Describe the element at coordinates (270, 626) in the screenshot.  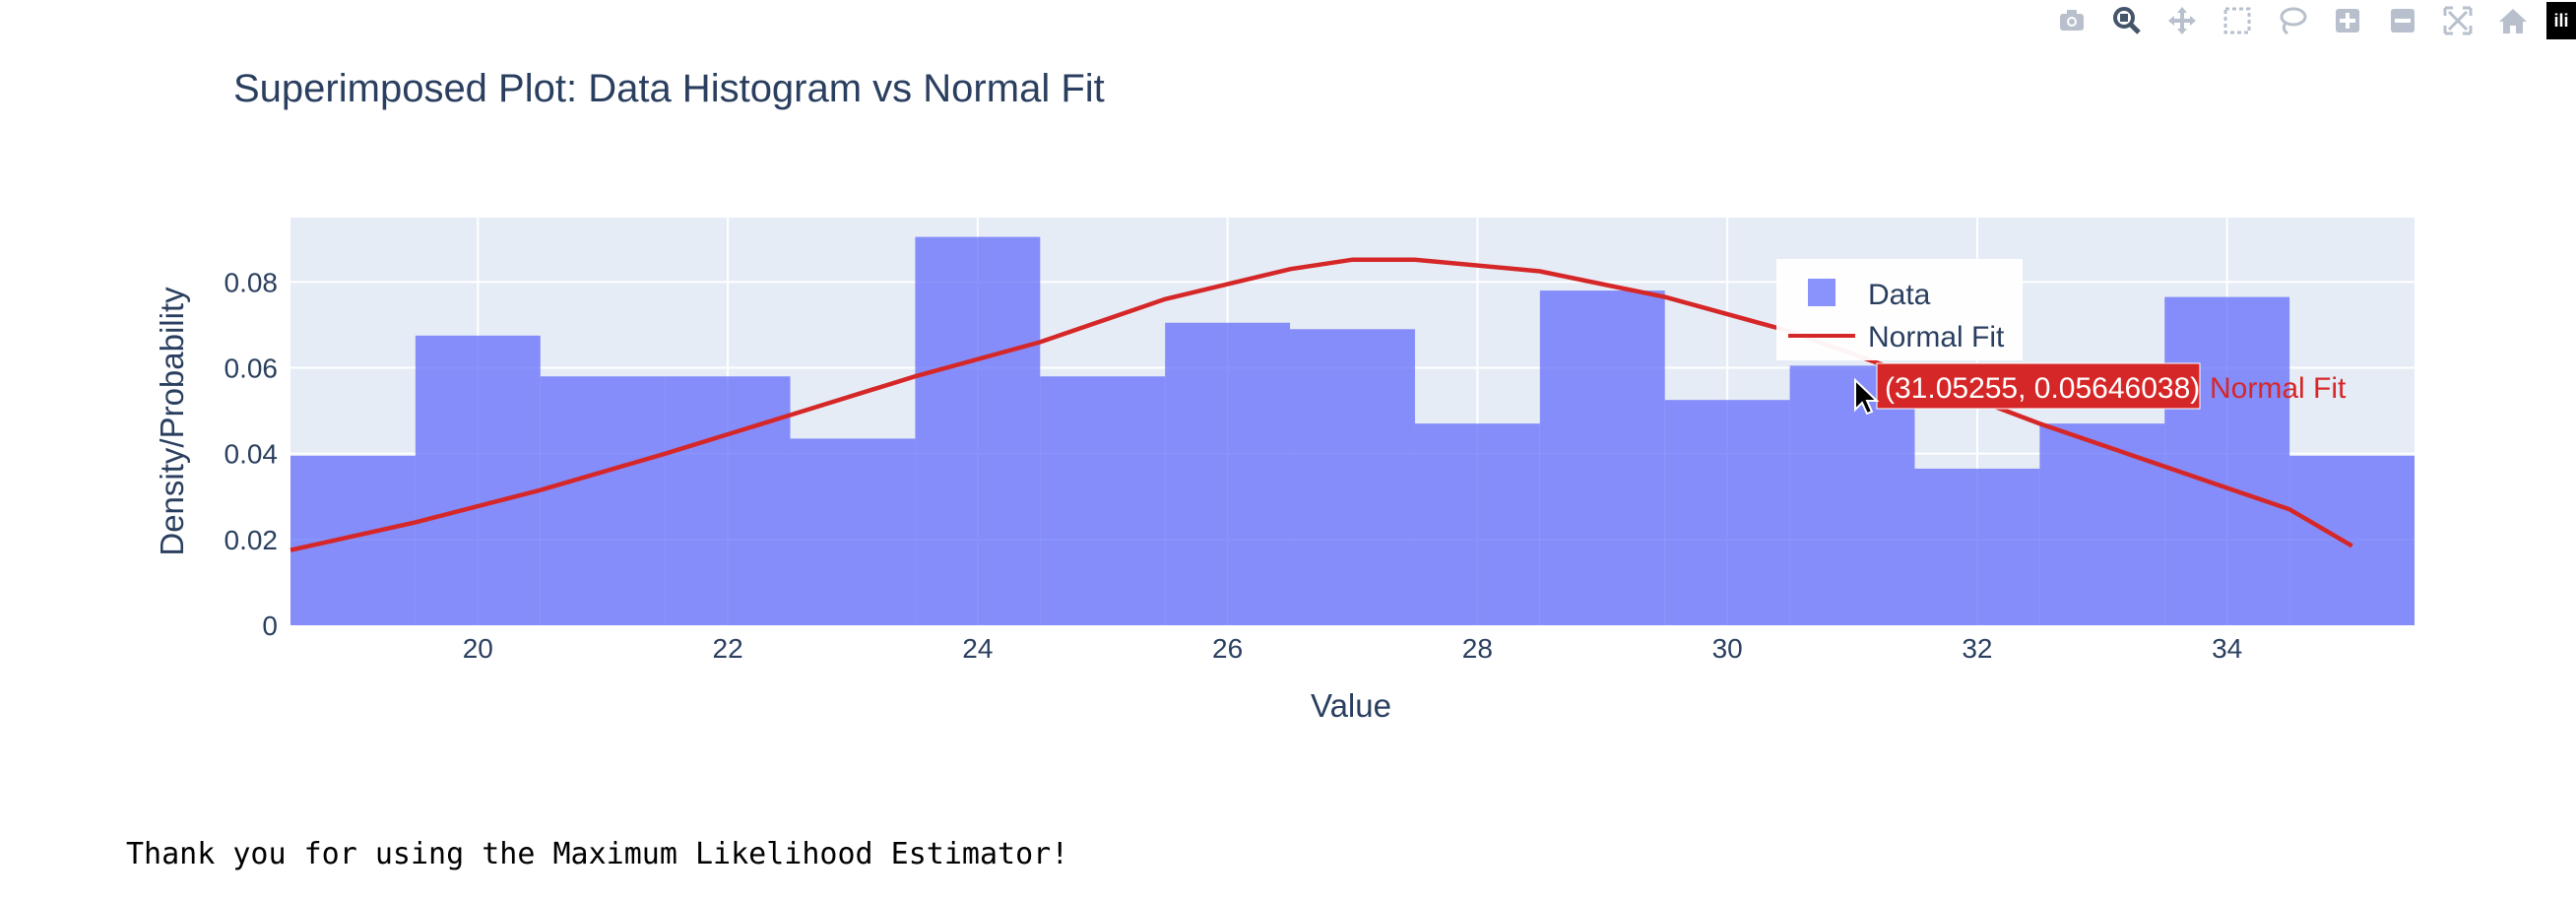
I see `y-tick-label: 0` at that location.